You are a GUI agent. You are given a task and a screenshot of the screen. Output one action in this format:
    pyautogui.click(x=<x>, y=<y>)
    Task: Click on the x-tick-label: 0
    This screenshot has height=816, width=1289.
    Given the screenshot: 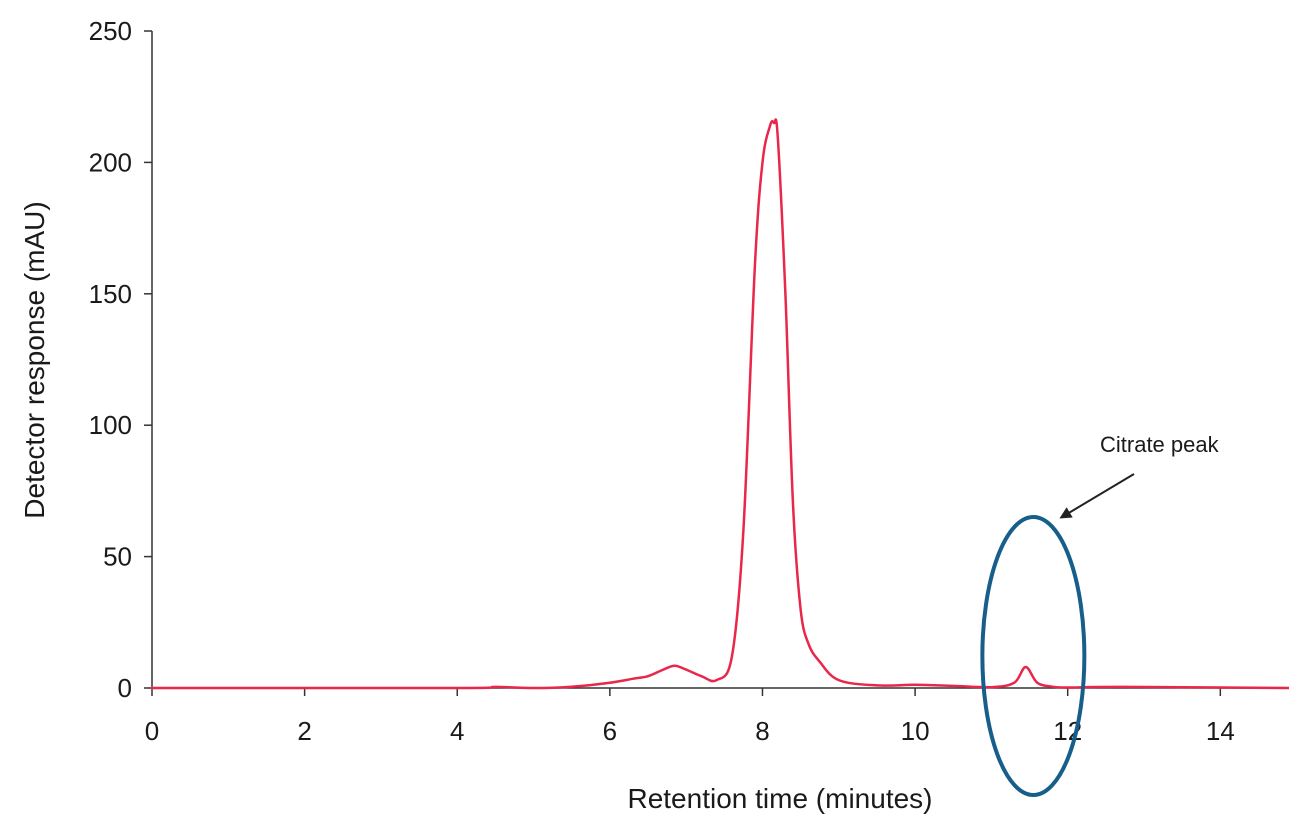 What is the action you would take?
    pyautogui.click(x=152, y=731)
    